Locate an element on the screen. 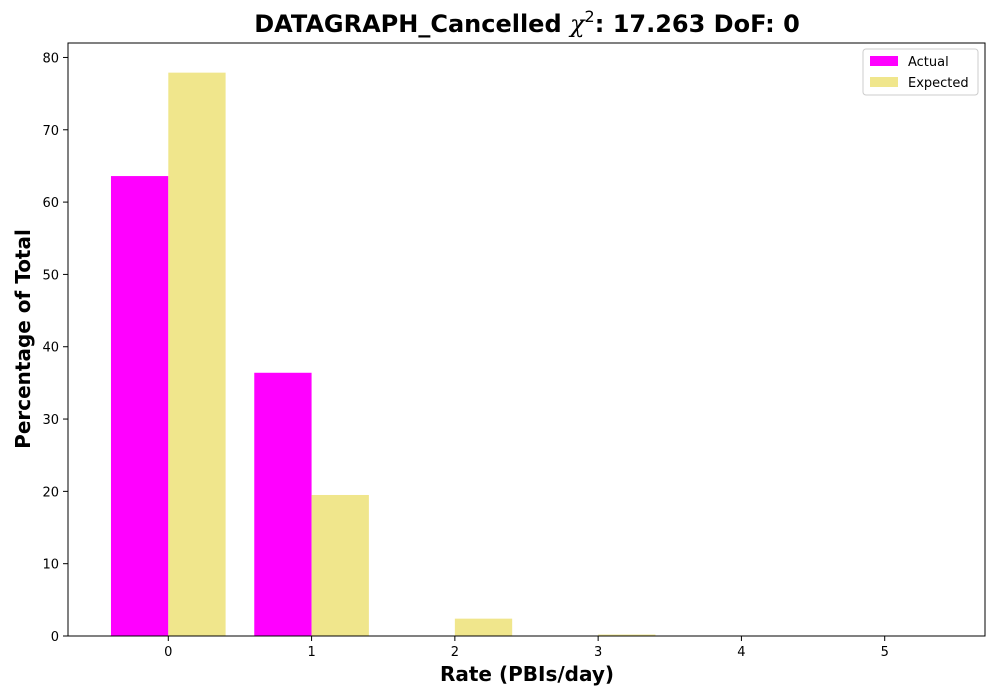 The height and width of the screenshot is (700, 1000). x-tick-label-2: 2 is located at coordinates (455, 652).